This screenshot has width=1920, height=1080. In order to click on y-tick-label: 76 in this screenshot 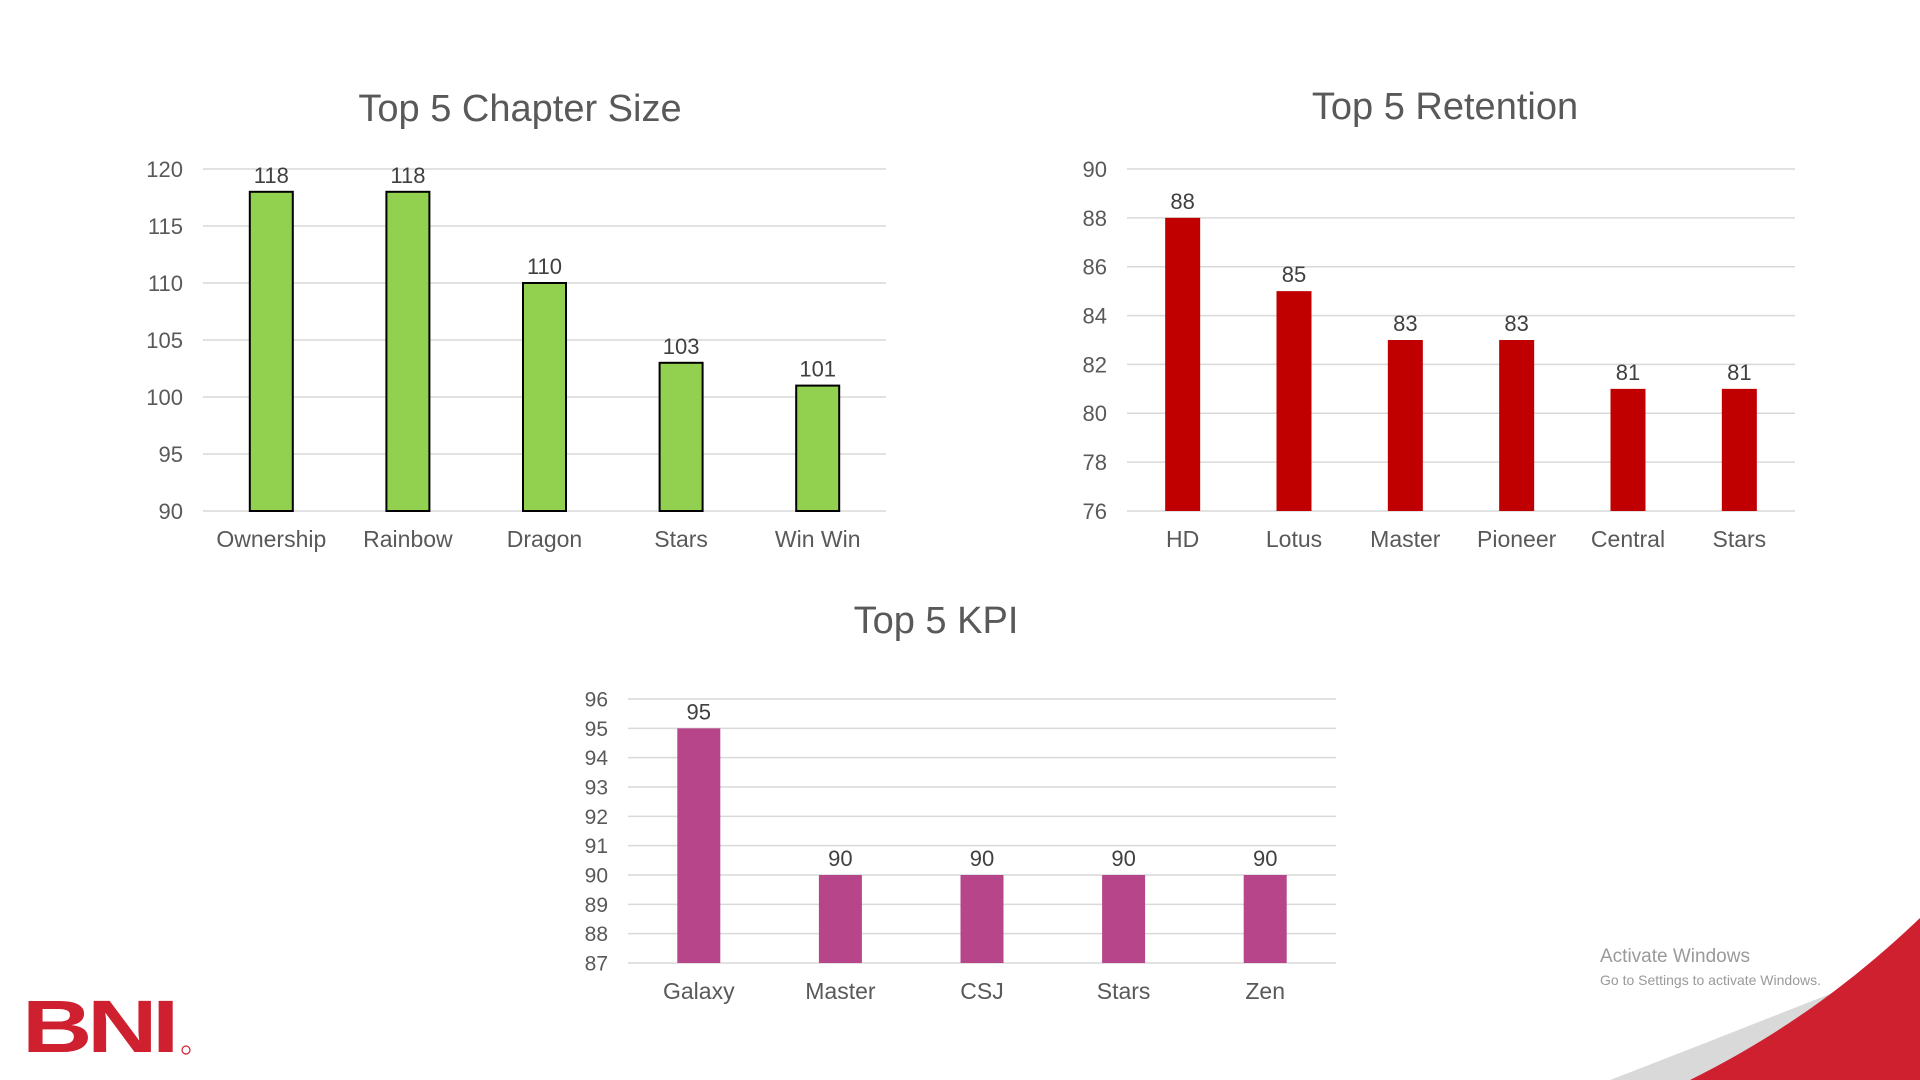, I will do `click(1095, 511)`.